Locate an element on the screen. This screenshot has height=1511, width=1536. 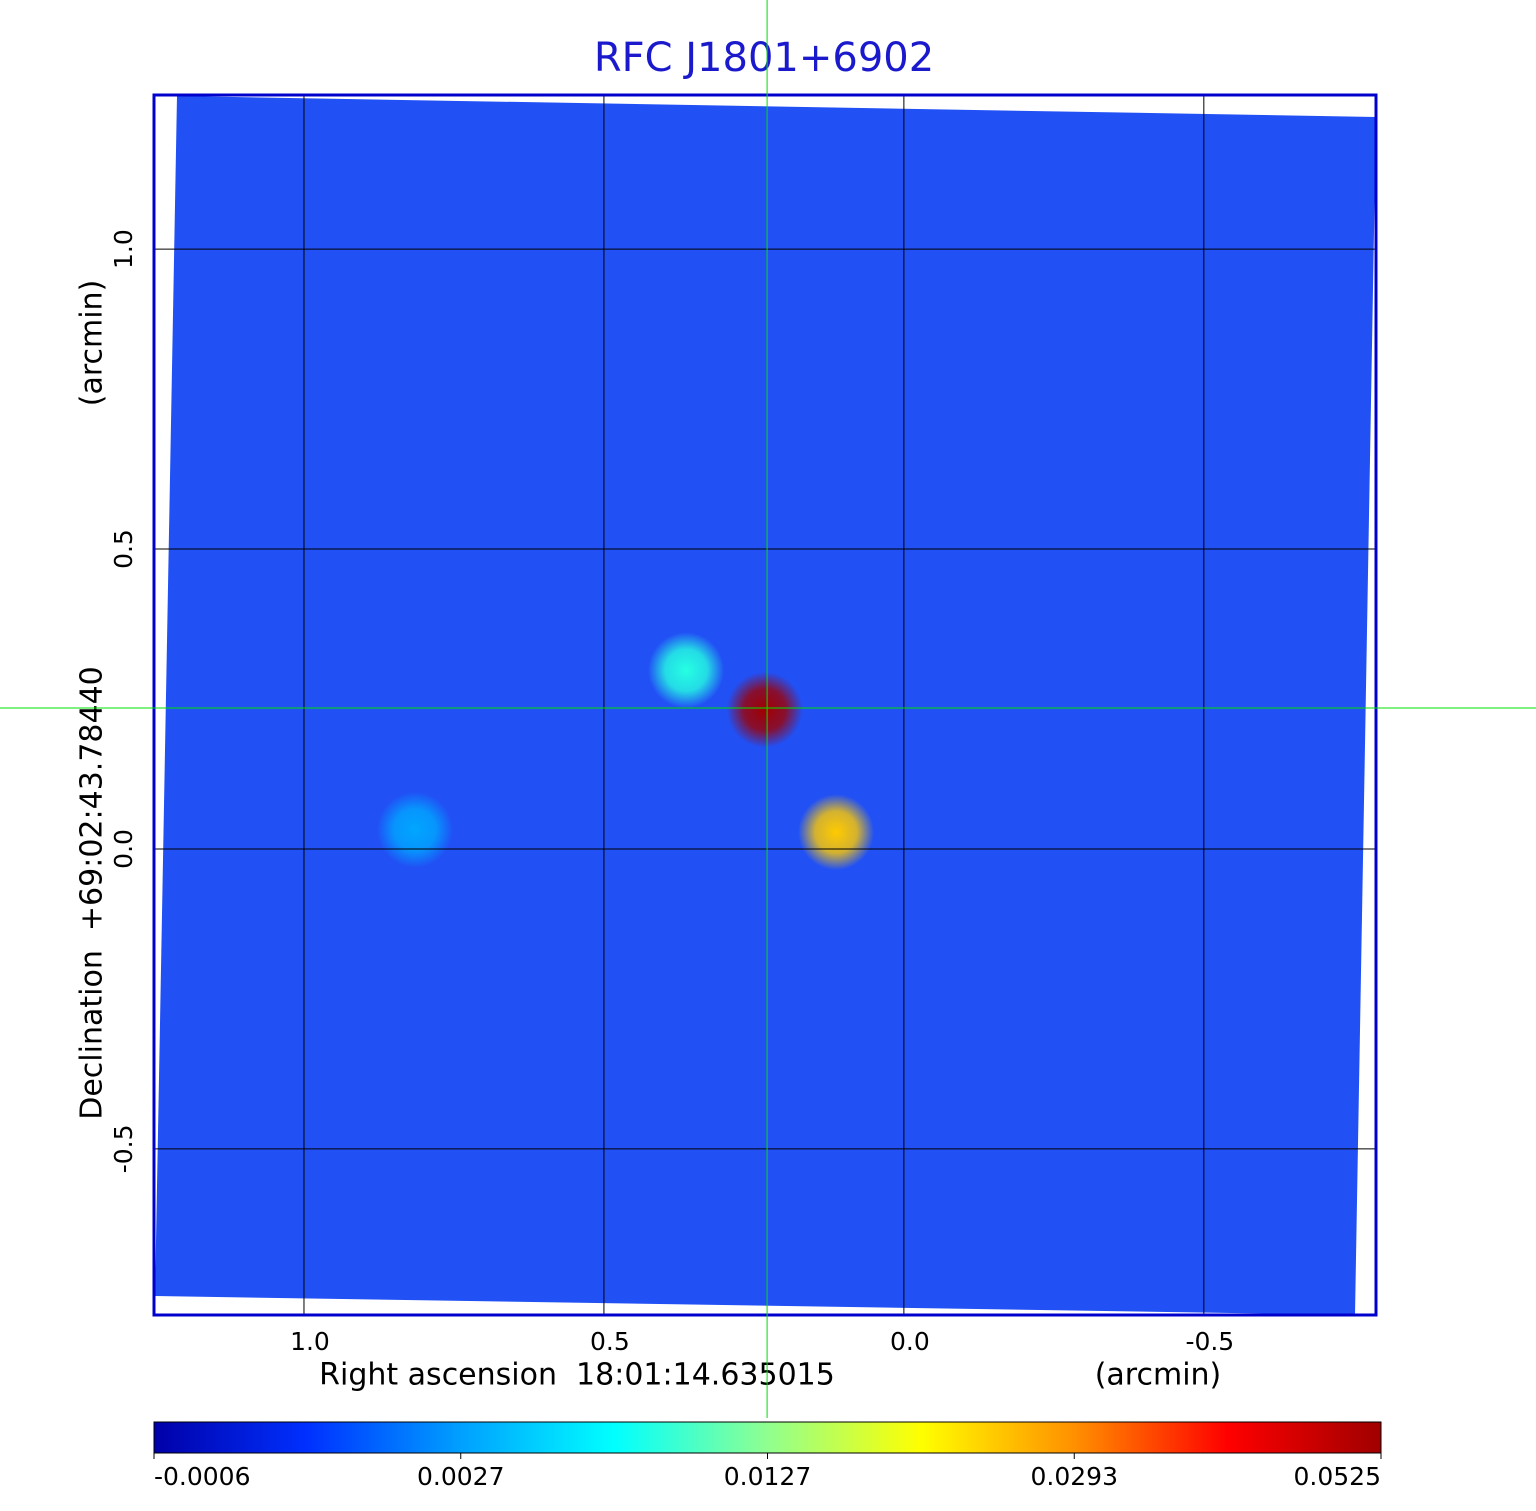
x-tick-label: 0.5 is located at coordinates (610, 1341).